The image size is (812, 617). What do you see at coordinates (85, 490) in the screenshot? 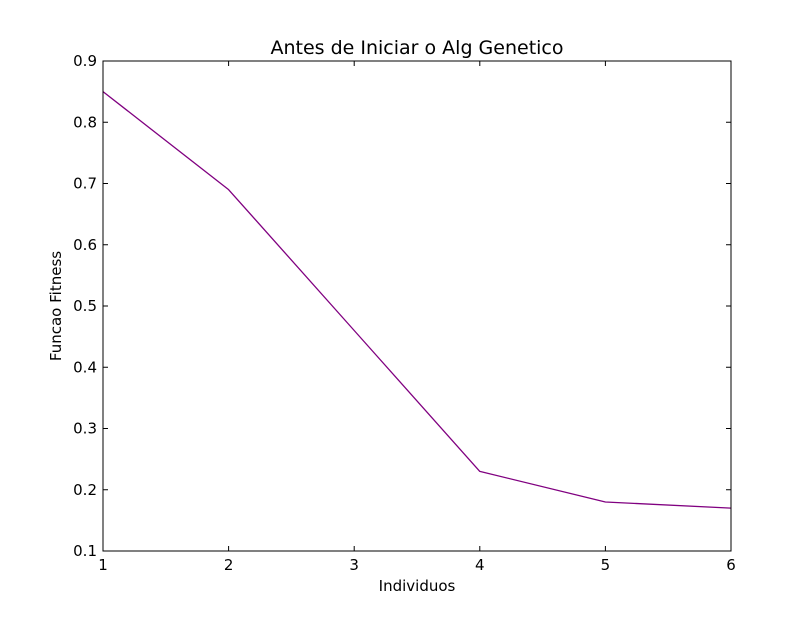
I see `y-tick-label: 0.2` at bounding box center [85, 490].